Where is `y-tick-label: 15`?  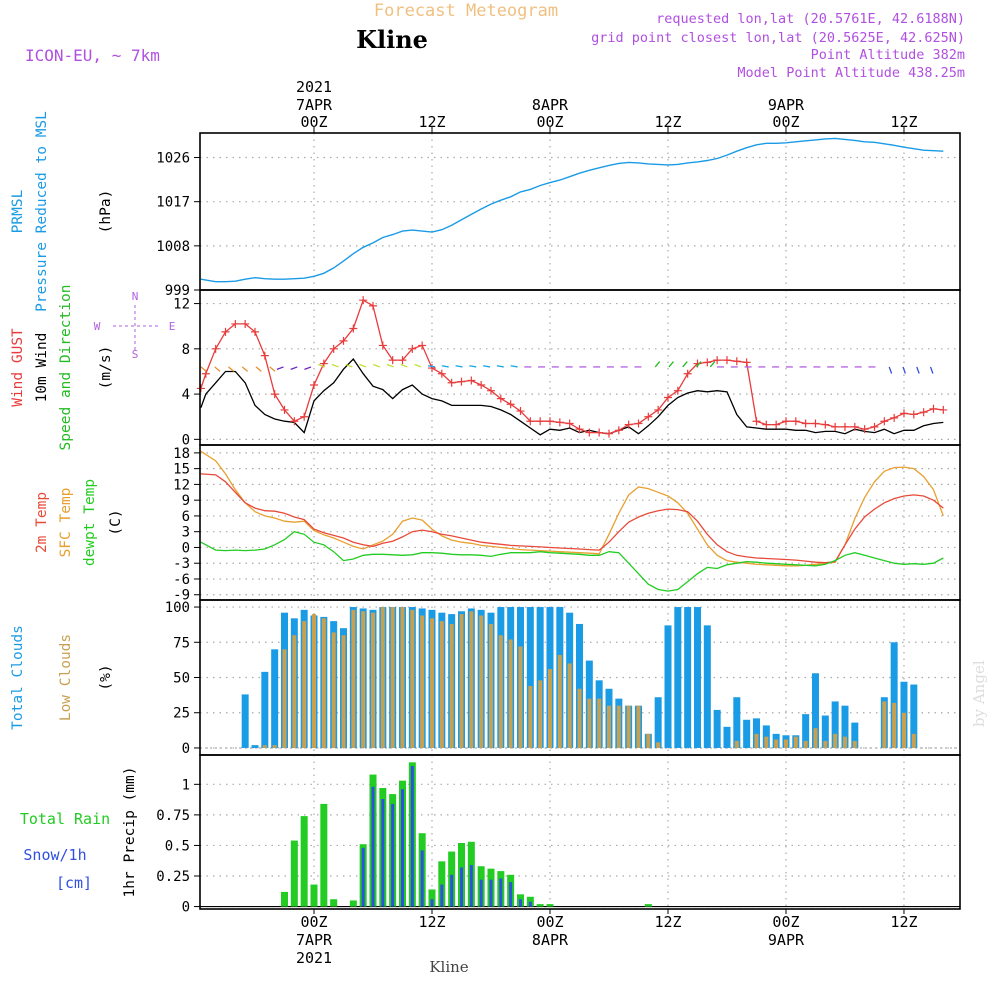 y-tick-label: 15 is located at coordinates (181, 470).